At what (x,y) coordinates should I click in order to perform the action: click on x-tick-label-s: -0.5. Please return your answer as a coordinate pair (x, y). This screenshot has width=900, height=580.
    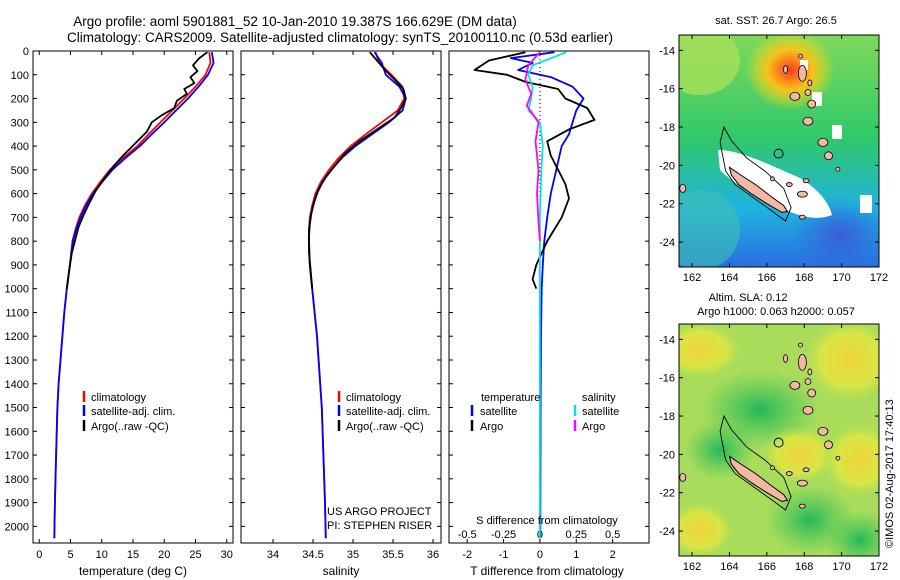
    Looking at the image, I should click on (467, 535).